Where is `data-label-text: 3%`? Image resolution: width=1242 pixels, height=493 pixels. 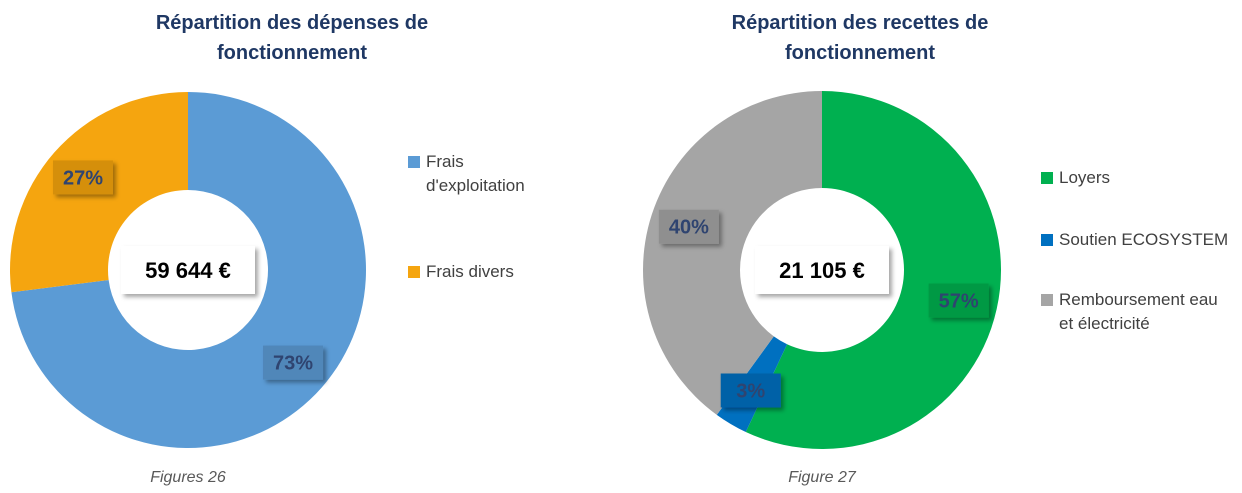
data-label-text: 3% is located at coordinates (750, 392).